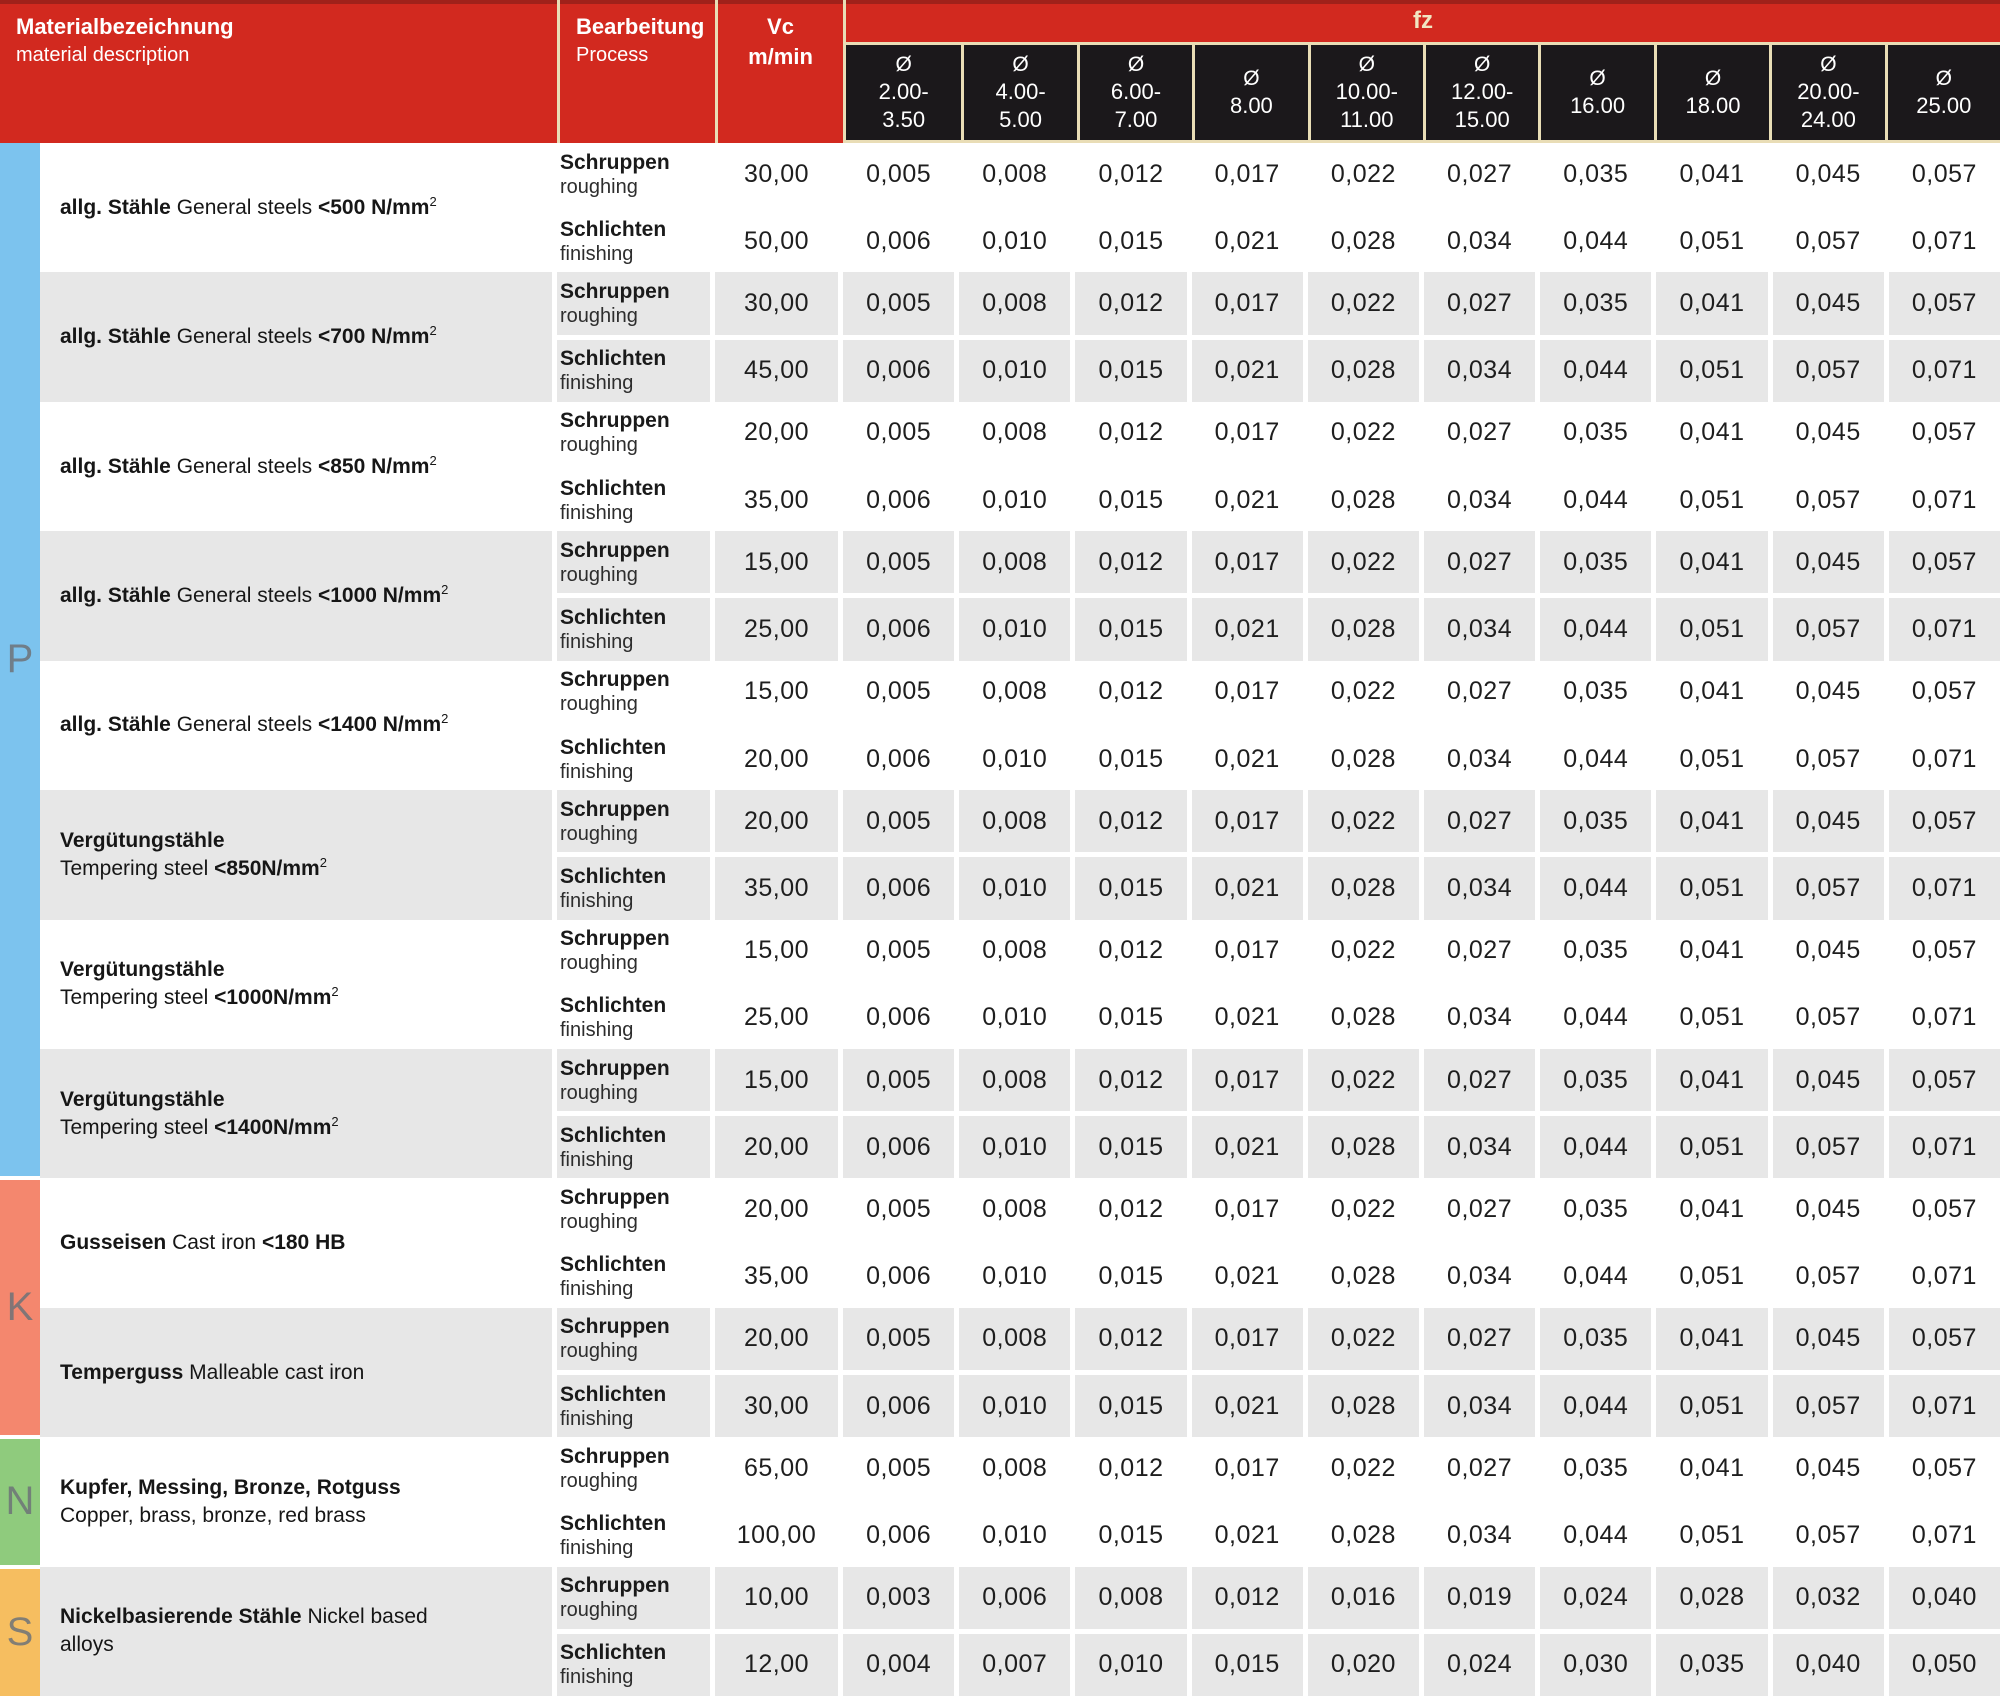  Describe the element at coordinates (244, 1617) in the screenshot. I see `material-line: Nickelbasierende Stähle Nickel based` at that location.